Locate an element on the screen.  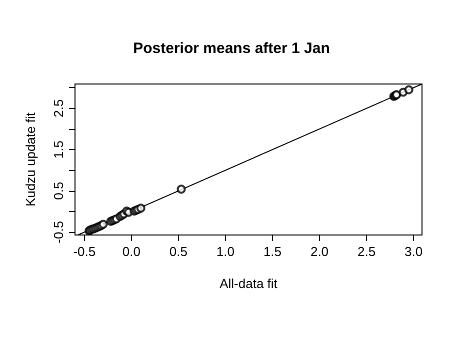
x-tick-label: -0.5 is located at coordinates (84, 251).